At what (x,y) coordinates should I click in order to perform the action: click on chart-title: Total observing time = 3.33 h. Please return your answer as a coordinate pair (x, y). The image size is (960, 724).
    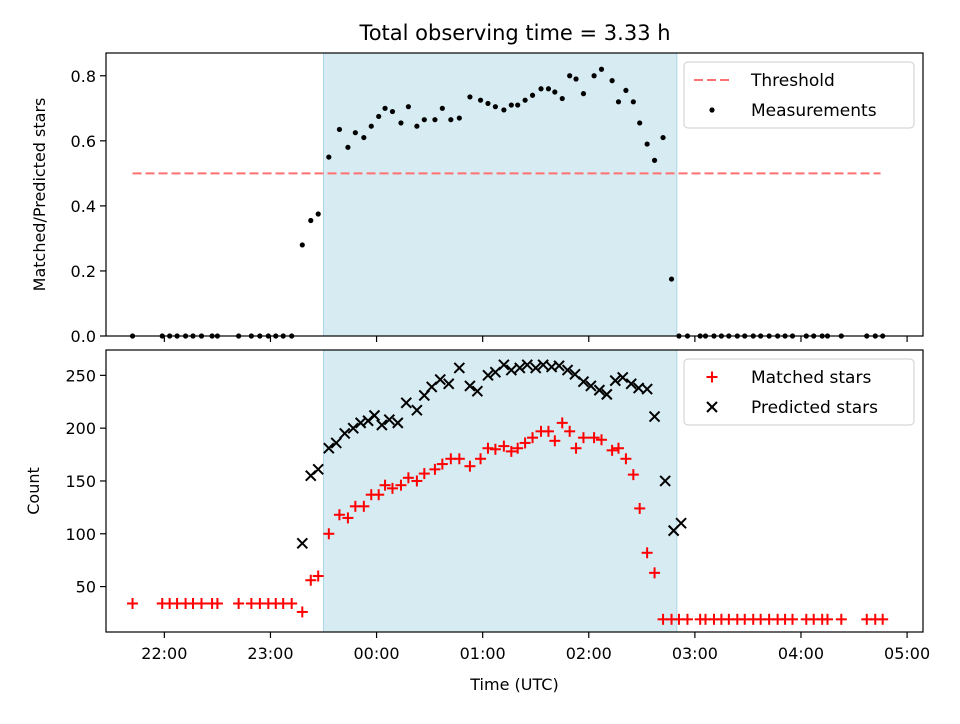
    Looking at the image, I should click on (514, 33).